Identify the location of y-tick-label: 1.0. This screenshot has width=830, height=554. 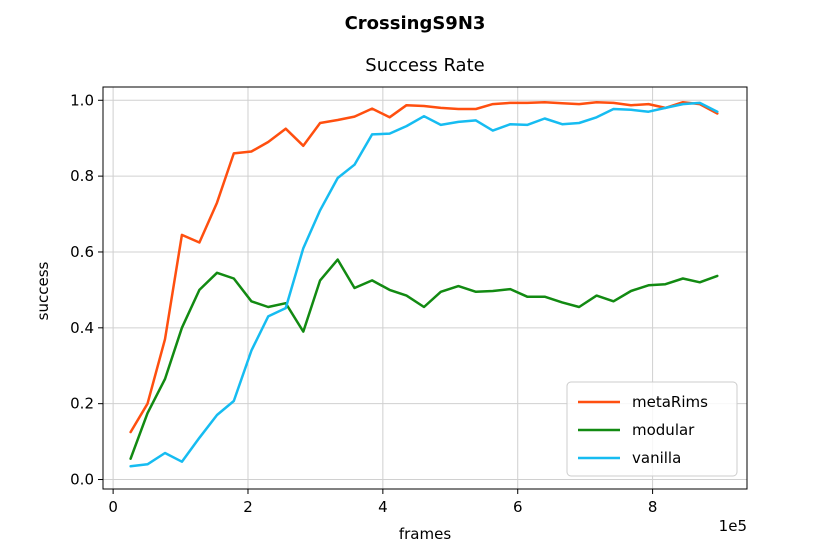
(82, 100).